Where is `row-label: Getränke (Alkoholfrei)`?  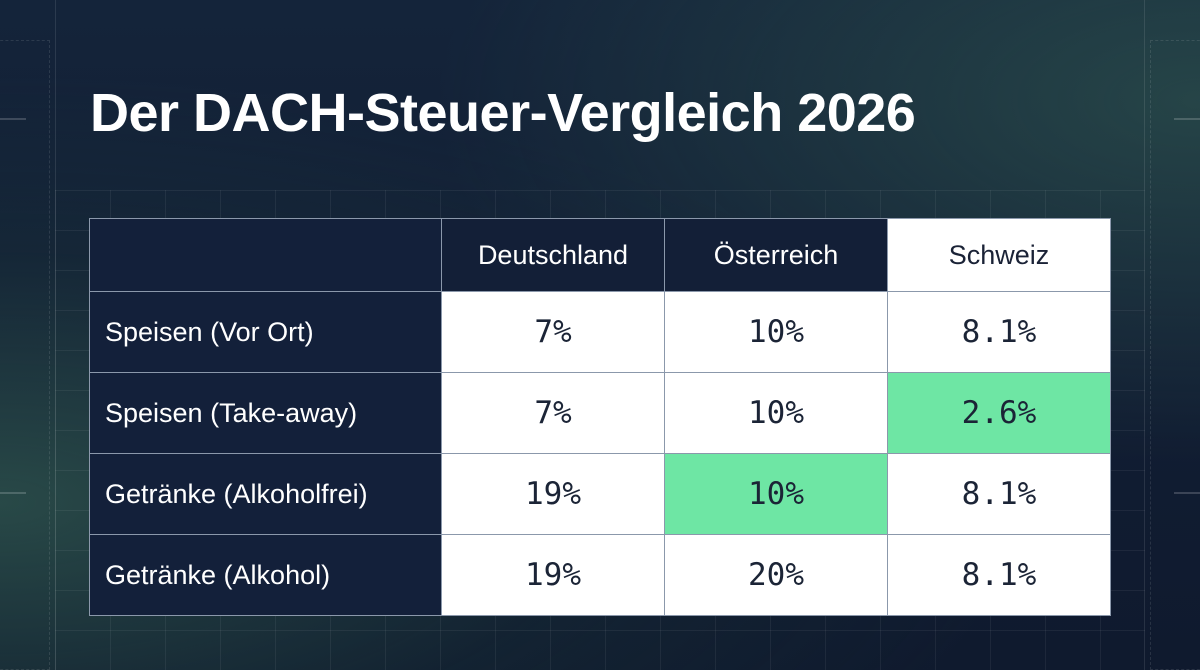 row-label: Getränke (Alkoholfrei) is located at coordinates (265, 494).